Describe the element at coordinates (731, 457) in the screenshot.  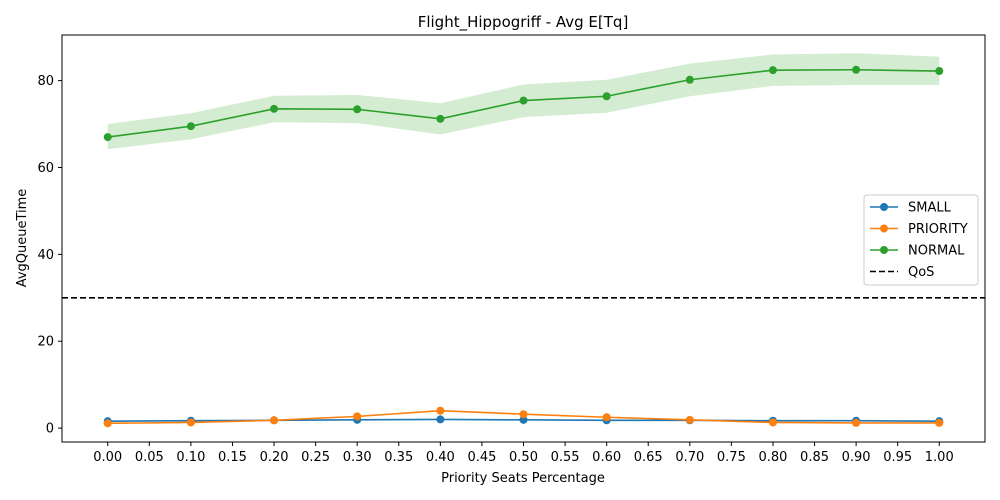
I see `x-tick-label: 0.75` at that location.